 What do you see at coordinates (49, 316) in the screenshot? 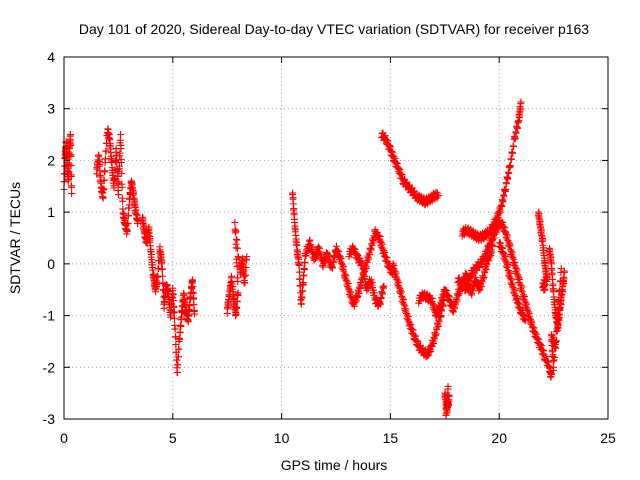
I see `y-tick-label: -1` at bounding box center [49, 316].